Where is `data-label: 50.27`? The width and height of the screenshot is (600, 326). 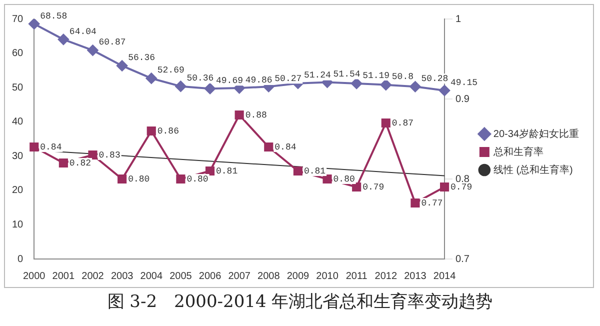
data-label: 50.27 is located at coordinates (288, 79).